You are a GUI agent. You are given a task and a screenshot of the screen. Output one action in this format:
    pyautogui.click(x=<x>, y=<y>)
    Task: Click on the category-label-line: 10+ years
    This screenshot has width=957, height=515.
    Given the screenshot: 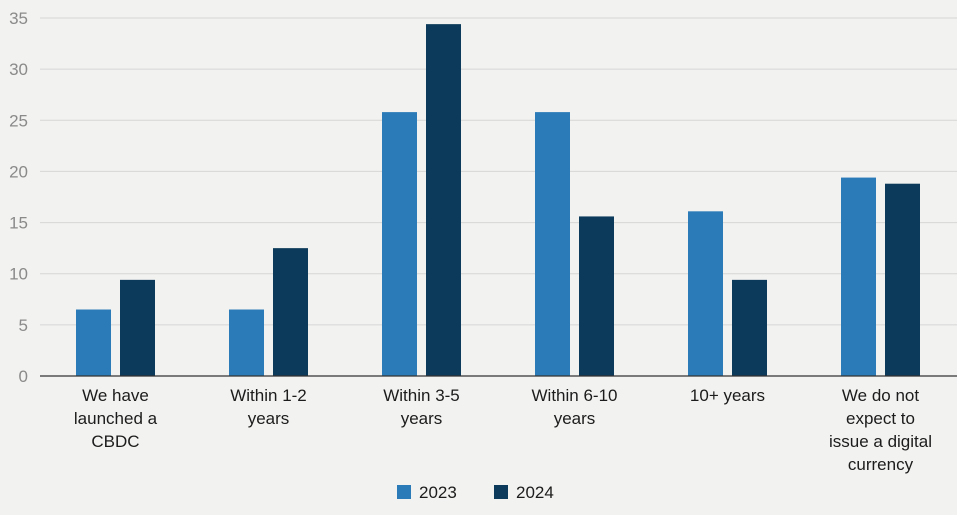 What is the action you would take?
    pyautogui.click(x=727, y=395)
    